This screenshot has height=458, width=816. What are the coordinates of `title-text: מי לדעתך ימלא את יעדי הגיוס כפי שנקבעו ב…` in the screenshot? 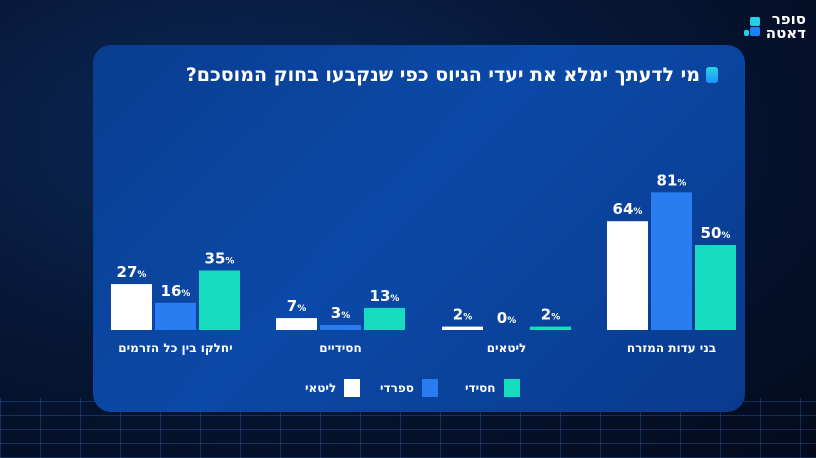 It's located at (442, 75).